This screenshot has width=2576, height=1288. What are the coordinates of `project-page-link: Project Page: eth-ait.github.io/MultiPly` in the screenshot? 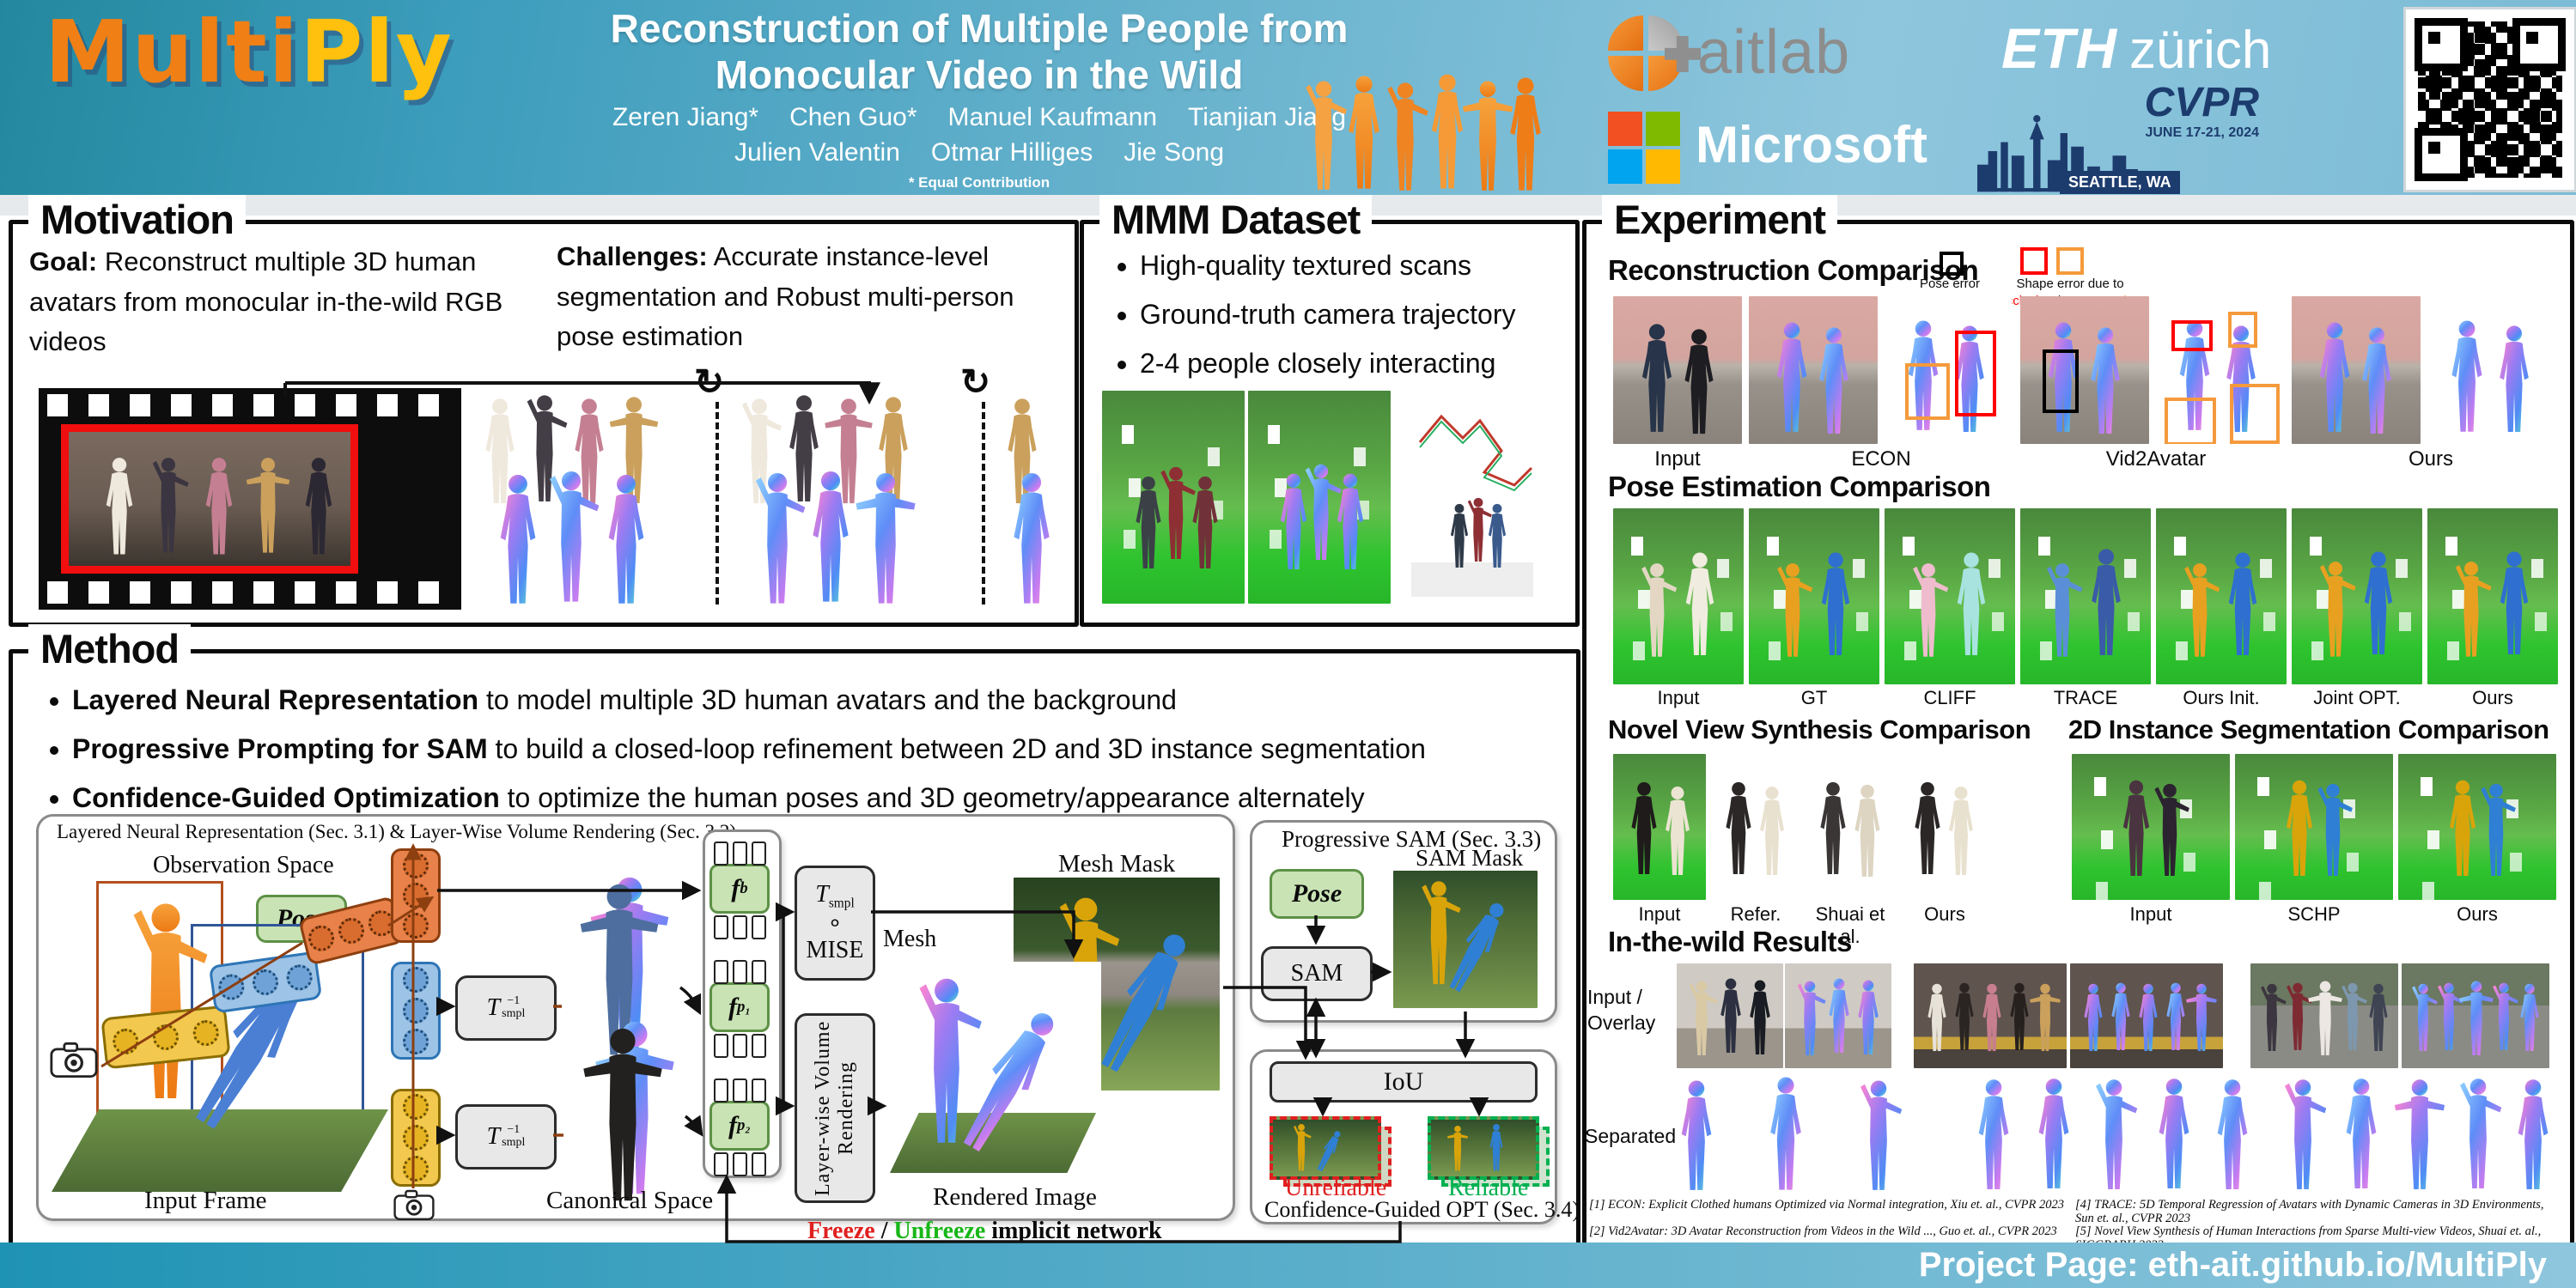 It's located at (2232, 1265).